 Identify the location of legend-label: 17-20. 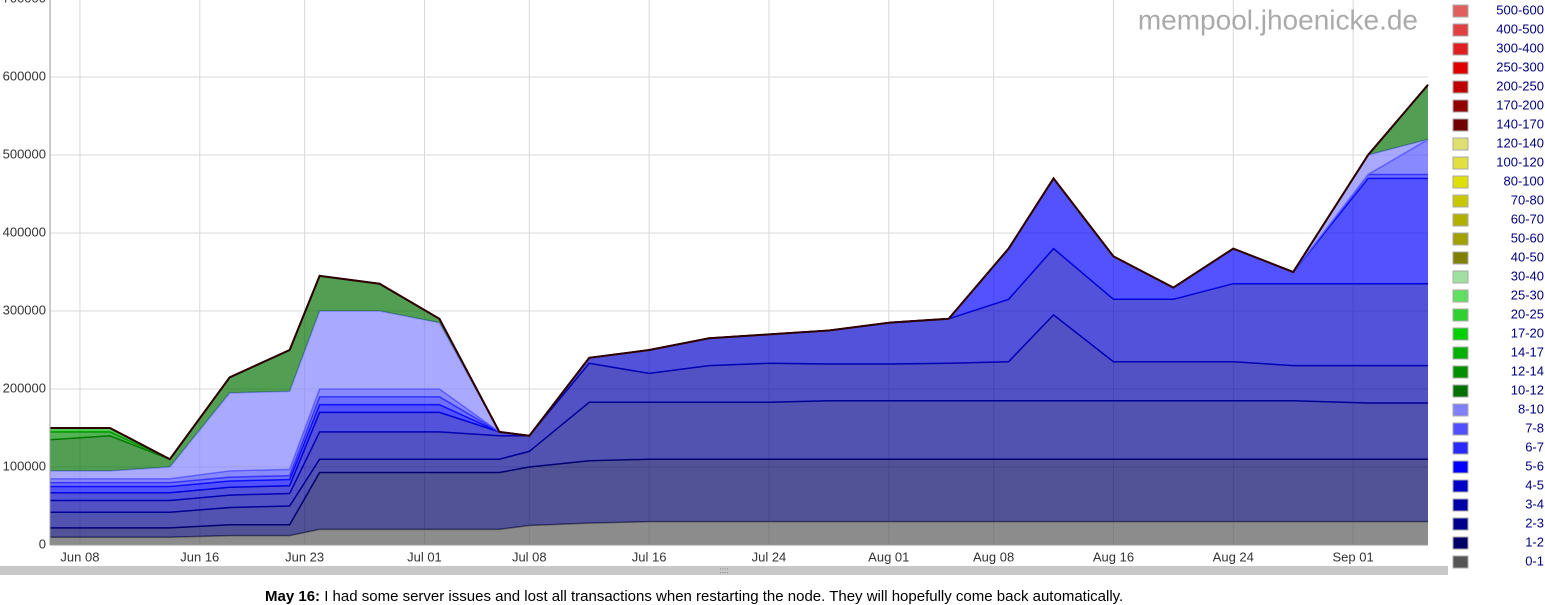
(1527, 332).